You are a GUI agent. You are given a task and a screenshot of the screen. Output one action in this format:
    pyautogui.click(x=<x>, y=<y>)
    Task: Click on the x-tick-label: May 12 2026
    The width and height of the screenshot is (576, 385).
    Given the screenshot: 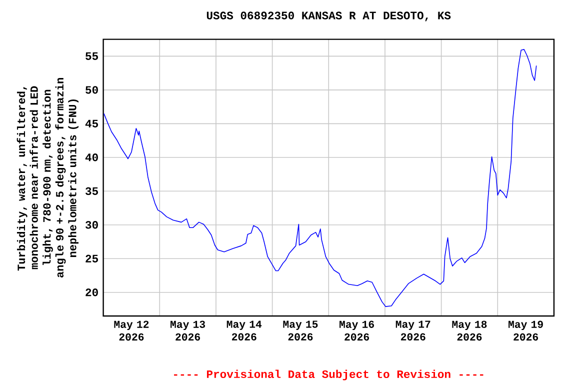 What is the action you would take?
    pyautogui.click(x=131, y=330)
    